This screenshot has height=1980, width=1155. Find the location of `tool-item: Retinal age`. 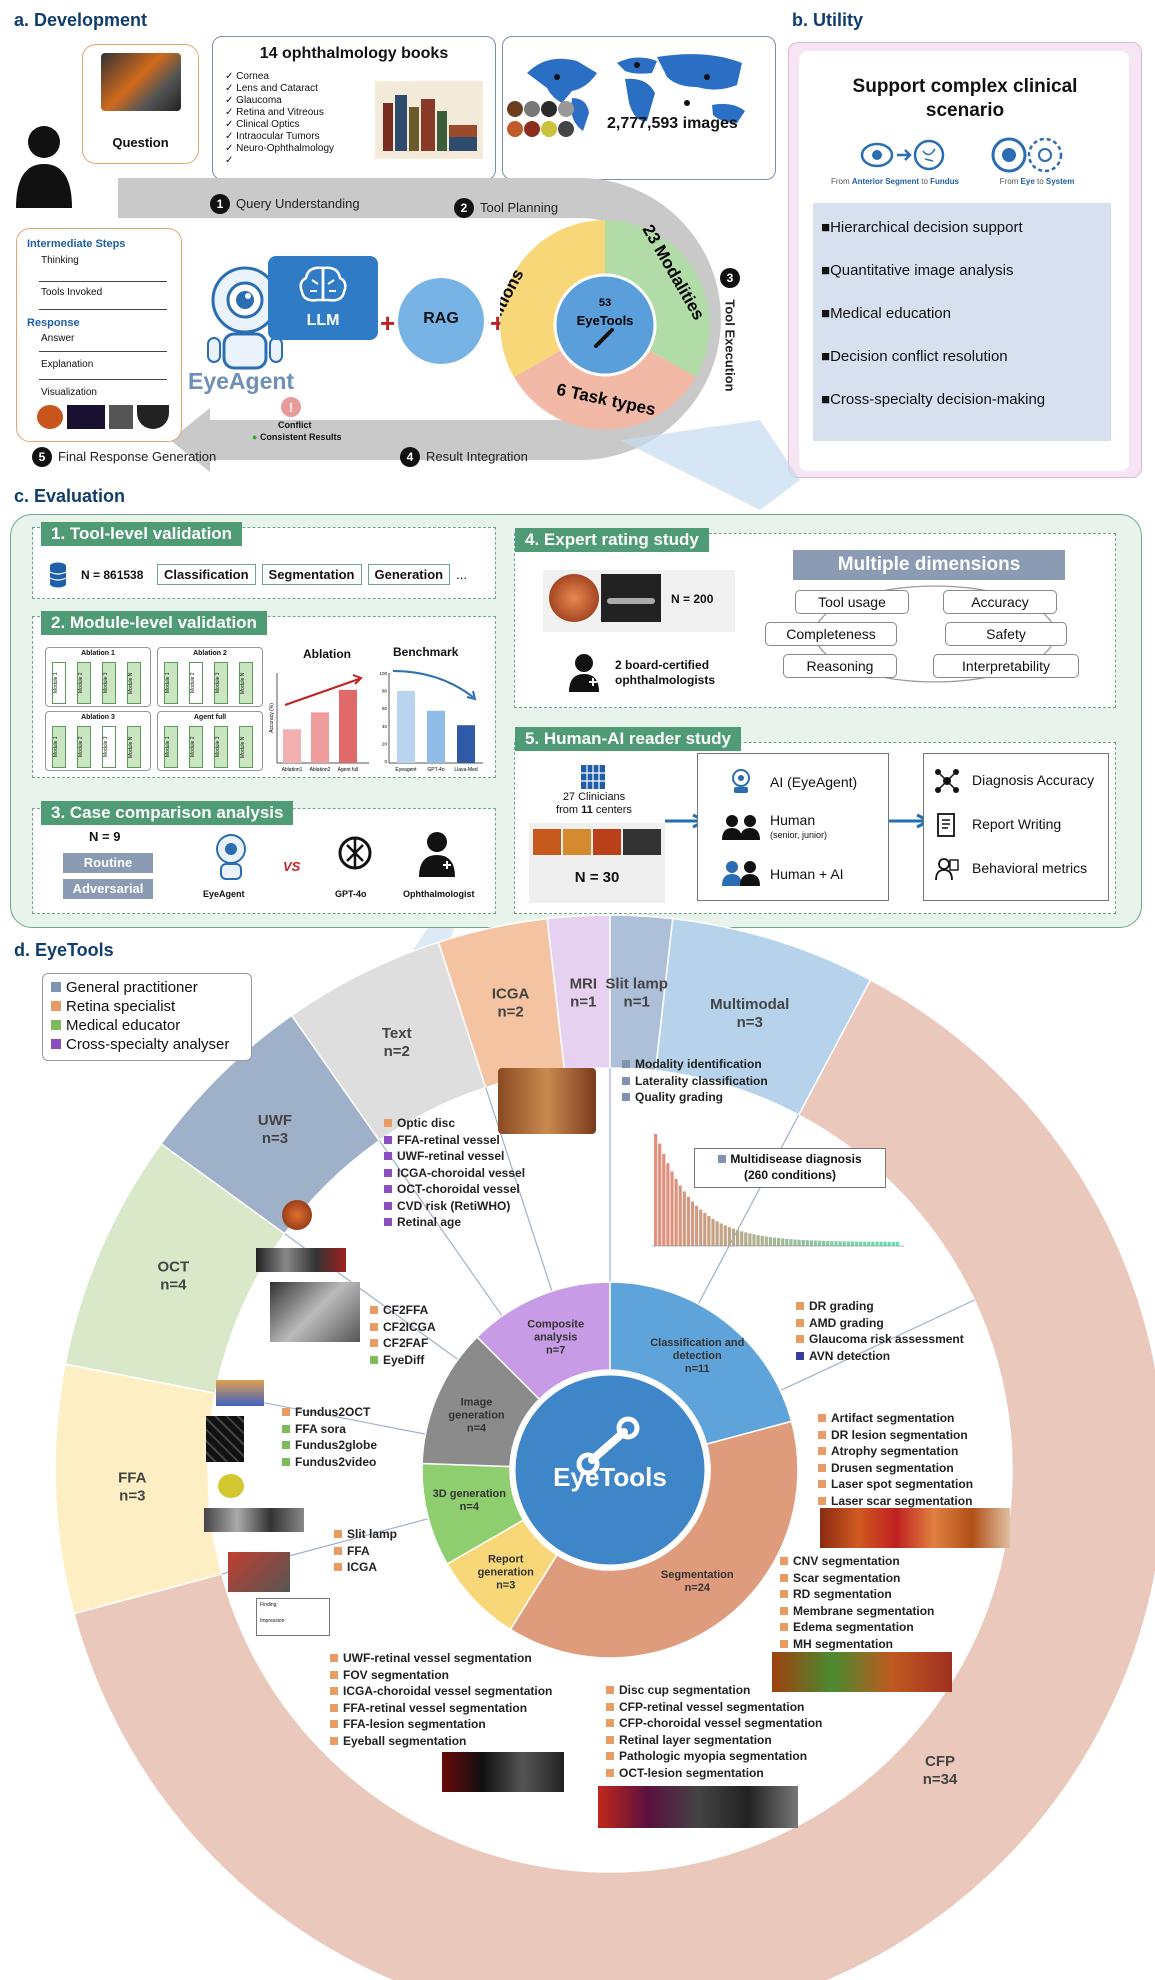

tool-item: Retinal age is located at coordinates (454, 1222).